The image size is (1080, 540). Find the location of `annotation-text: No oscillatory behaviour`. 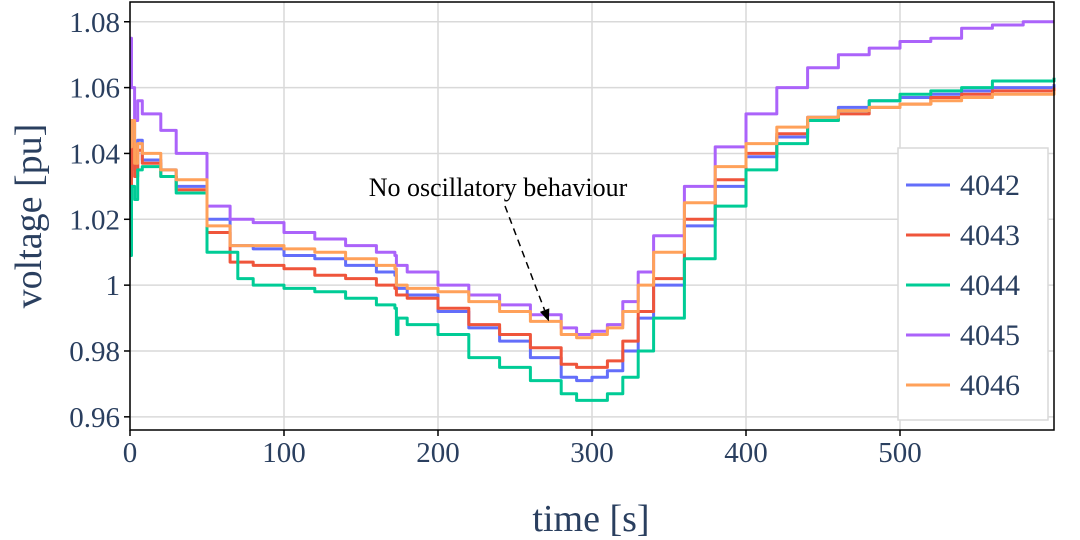

annotation-text: No oscillatory behaviour is located at coordinates (498, 187).